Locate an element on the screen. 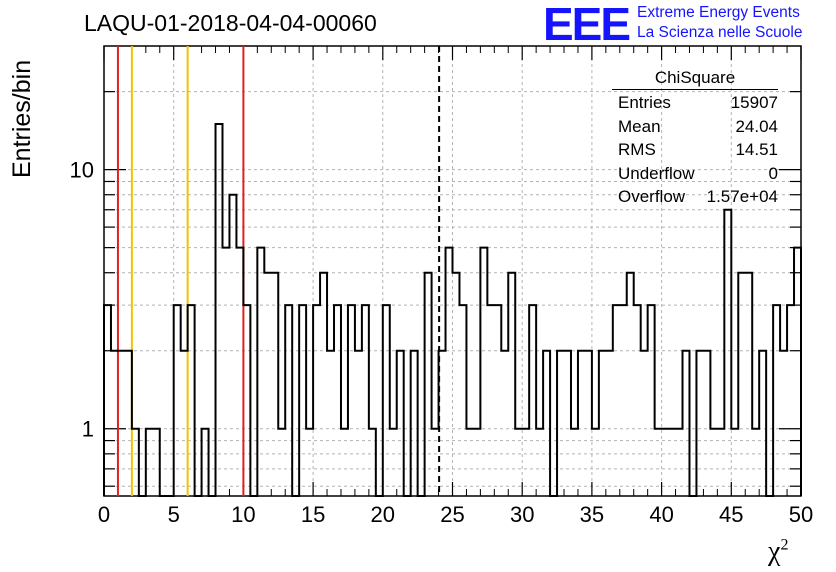 Image resolution: width=836 pixels, height=572 pixels. logo-line-1: Extreme Energy Events is located at coordinates (718, 12).